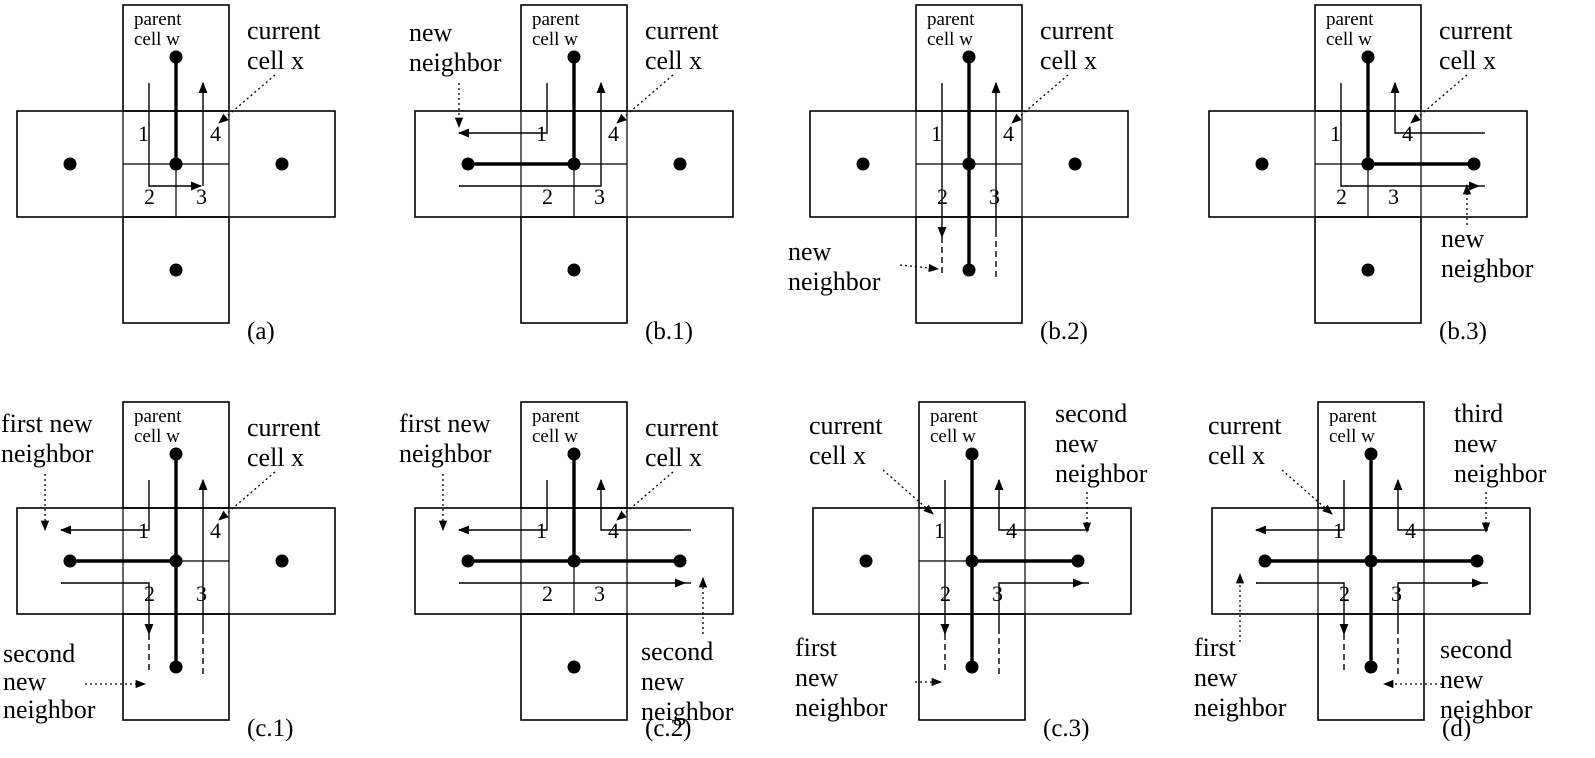 The width and height of the screenshot is (1595, 758). I want to click on panel-caption: (a), so click(261, 331).